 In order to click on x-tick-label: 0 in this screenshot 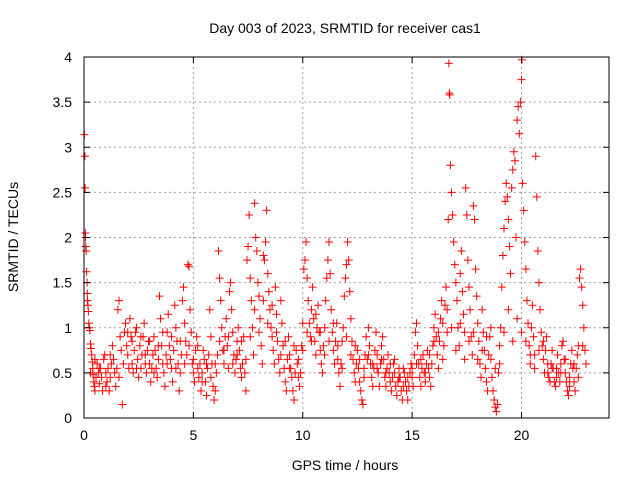, I will do `click(84, 435)`.